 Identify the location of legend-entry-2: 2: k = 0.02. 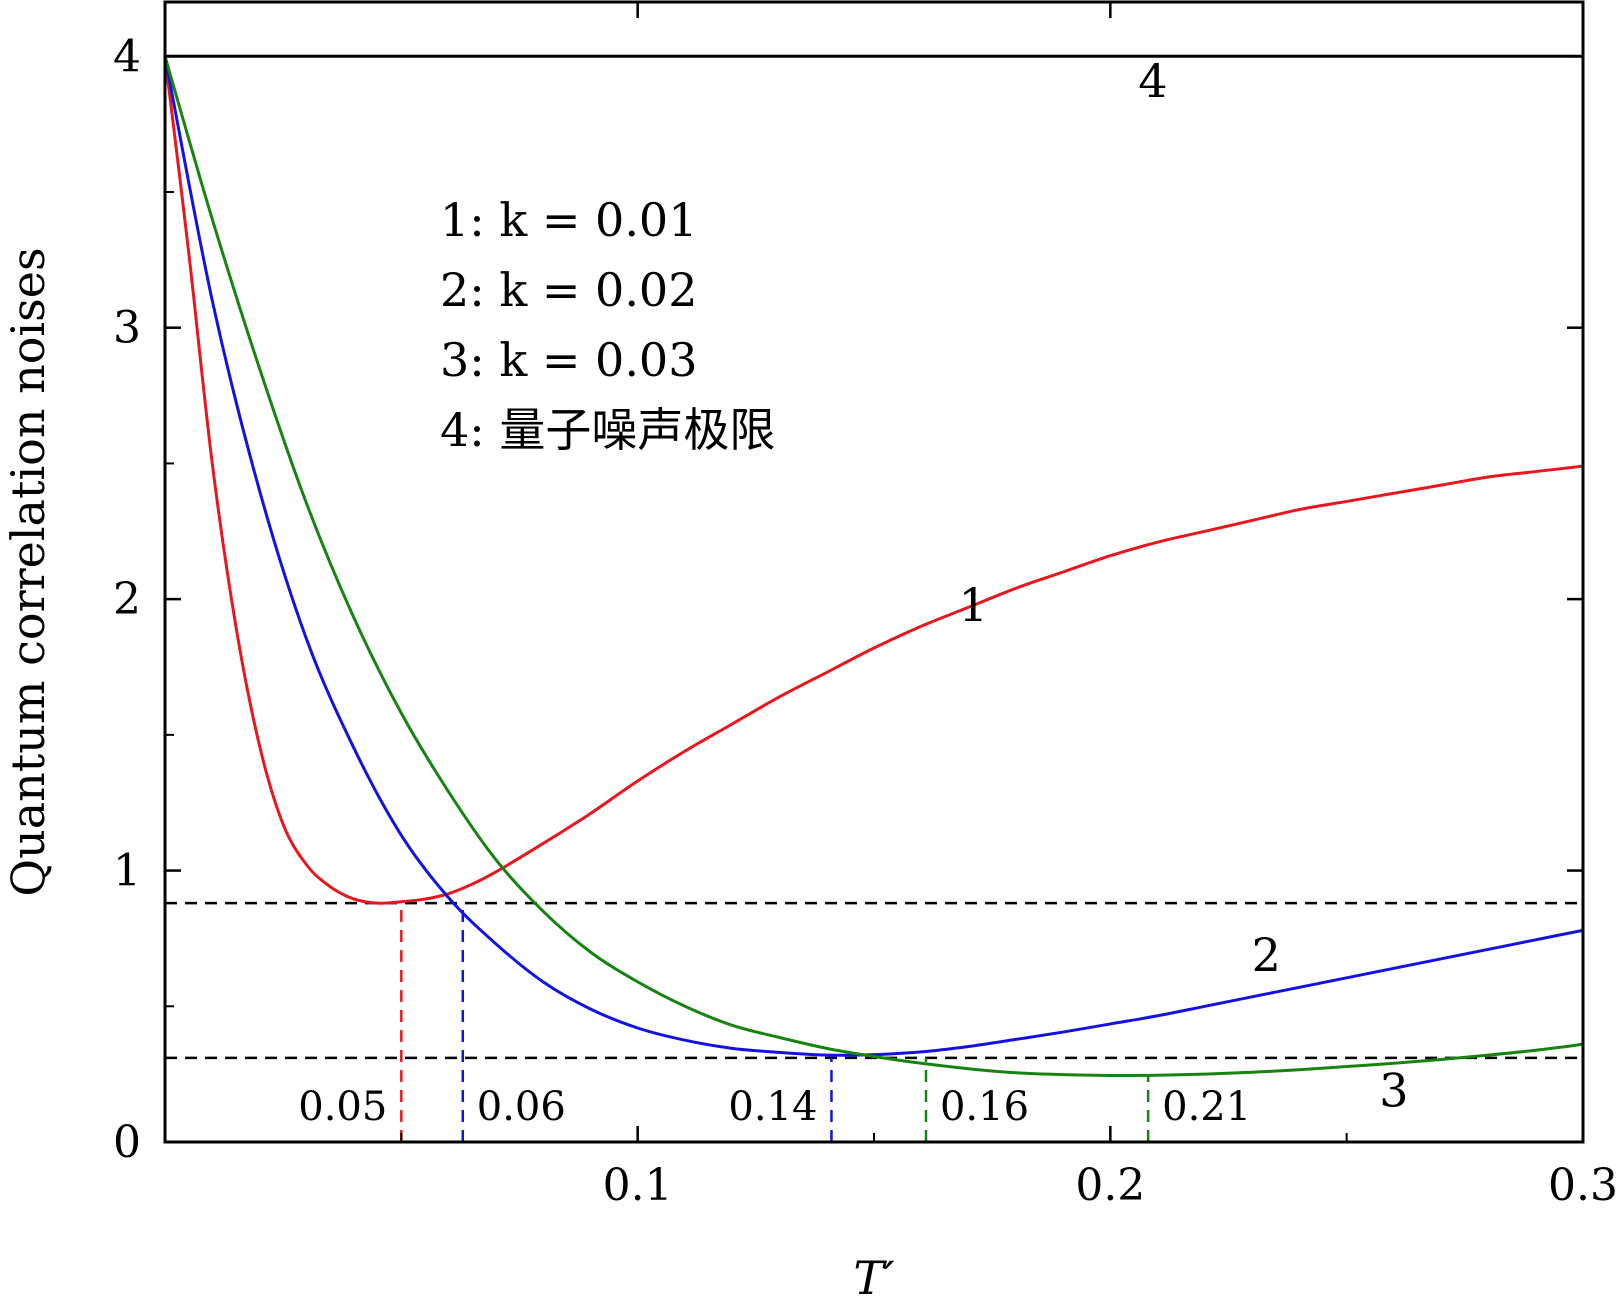
(568, 290).